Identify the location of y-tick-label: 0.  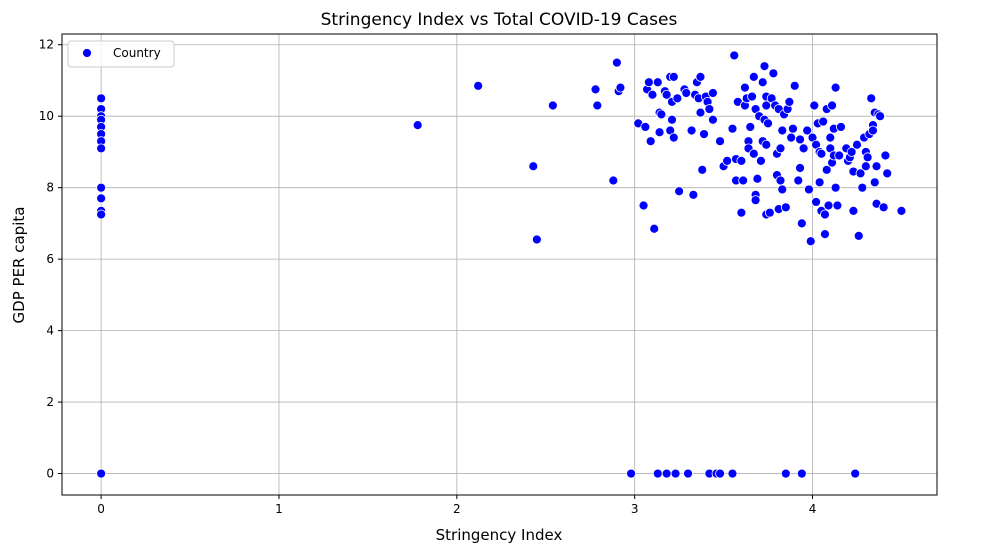
(50, 474).